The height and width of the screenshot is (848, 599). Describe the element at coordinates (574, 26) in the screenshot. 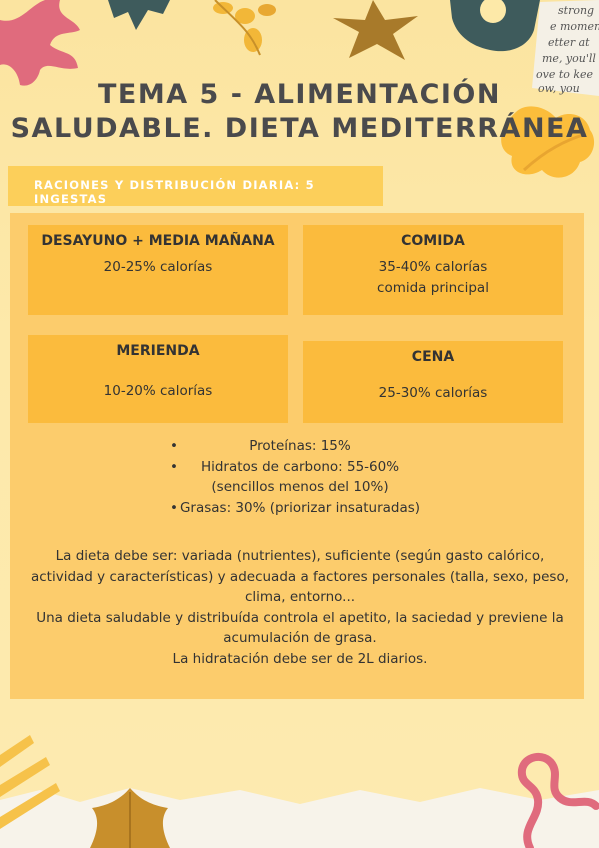

I see `letter-line-2: e momen` at that location.